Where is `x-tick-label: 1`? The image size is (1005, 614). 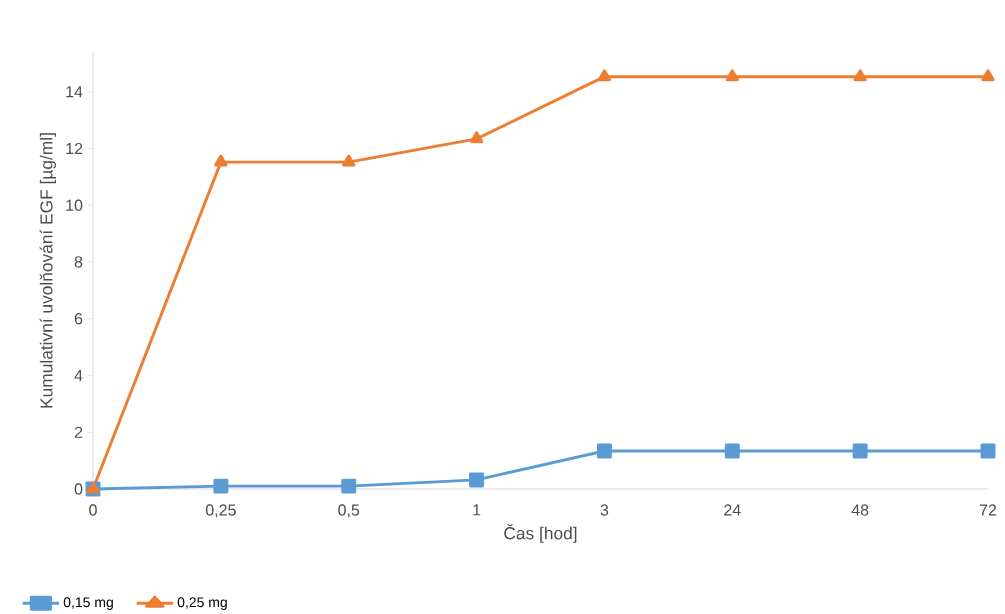 x-tick-label: 1 is located at coordinates (477, 510).